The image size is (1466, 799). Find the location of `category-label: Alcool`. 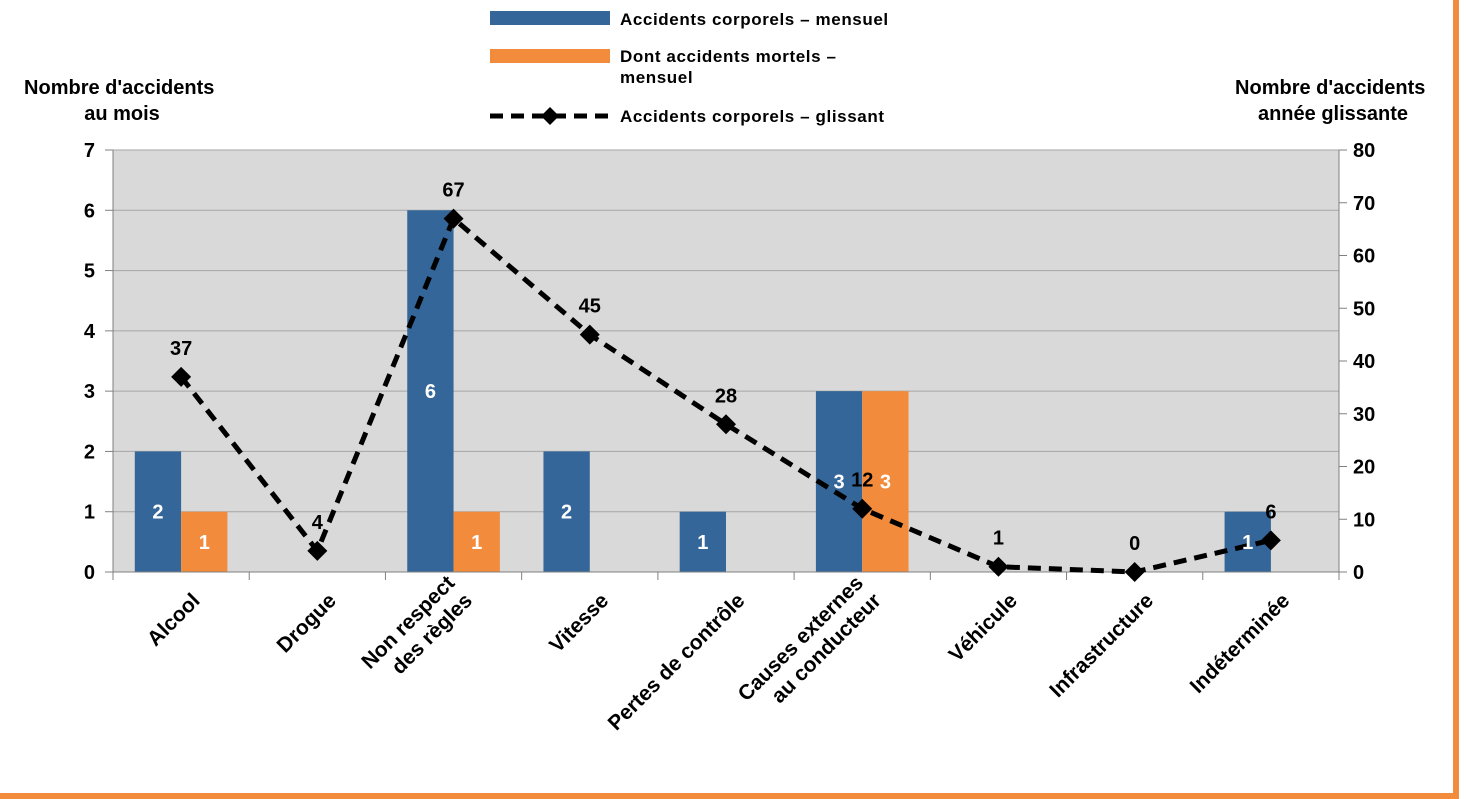

category-label: Alcool is located at coordinates (174, 620).